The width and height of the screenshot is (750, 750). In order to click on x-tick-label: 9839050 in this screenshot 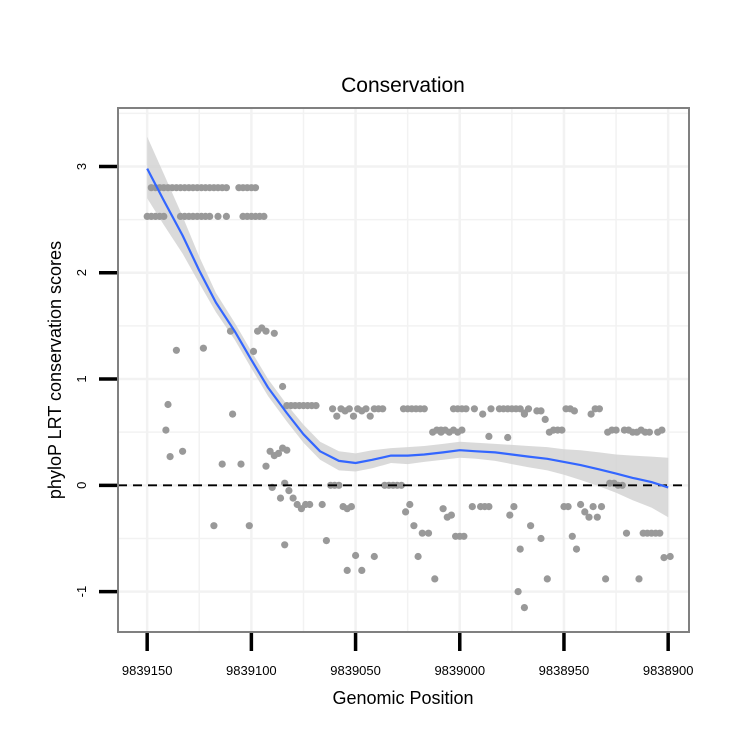, I will do `click(355, 670)`.